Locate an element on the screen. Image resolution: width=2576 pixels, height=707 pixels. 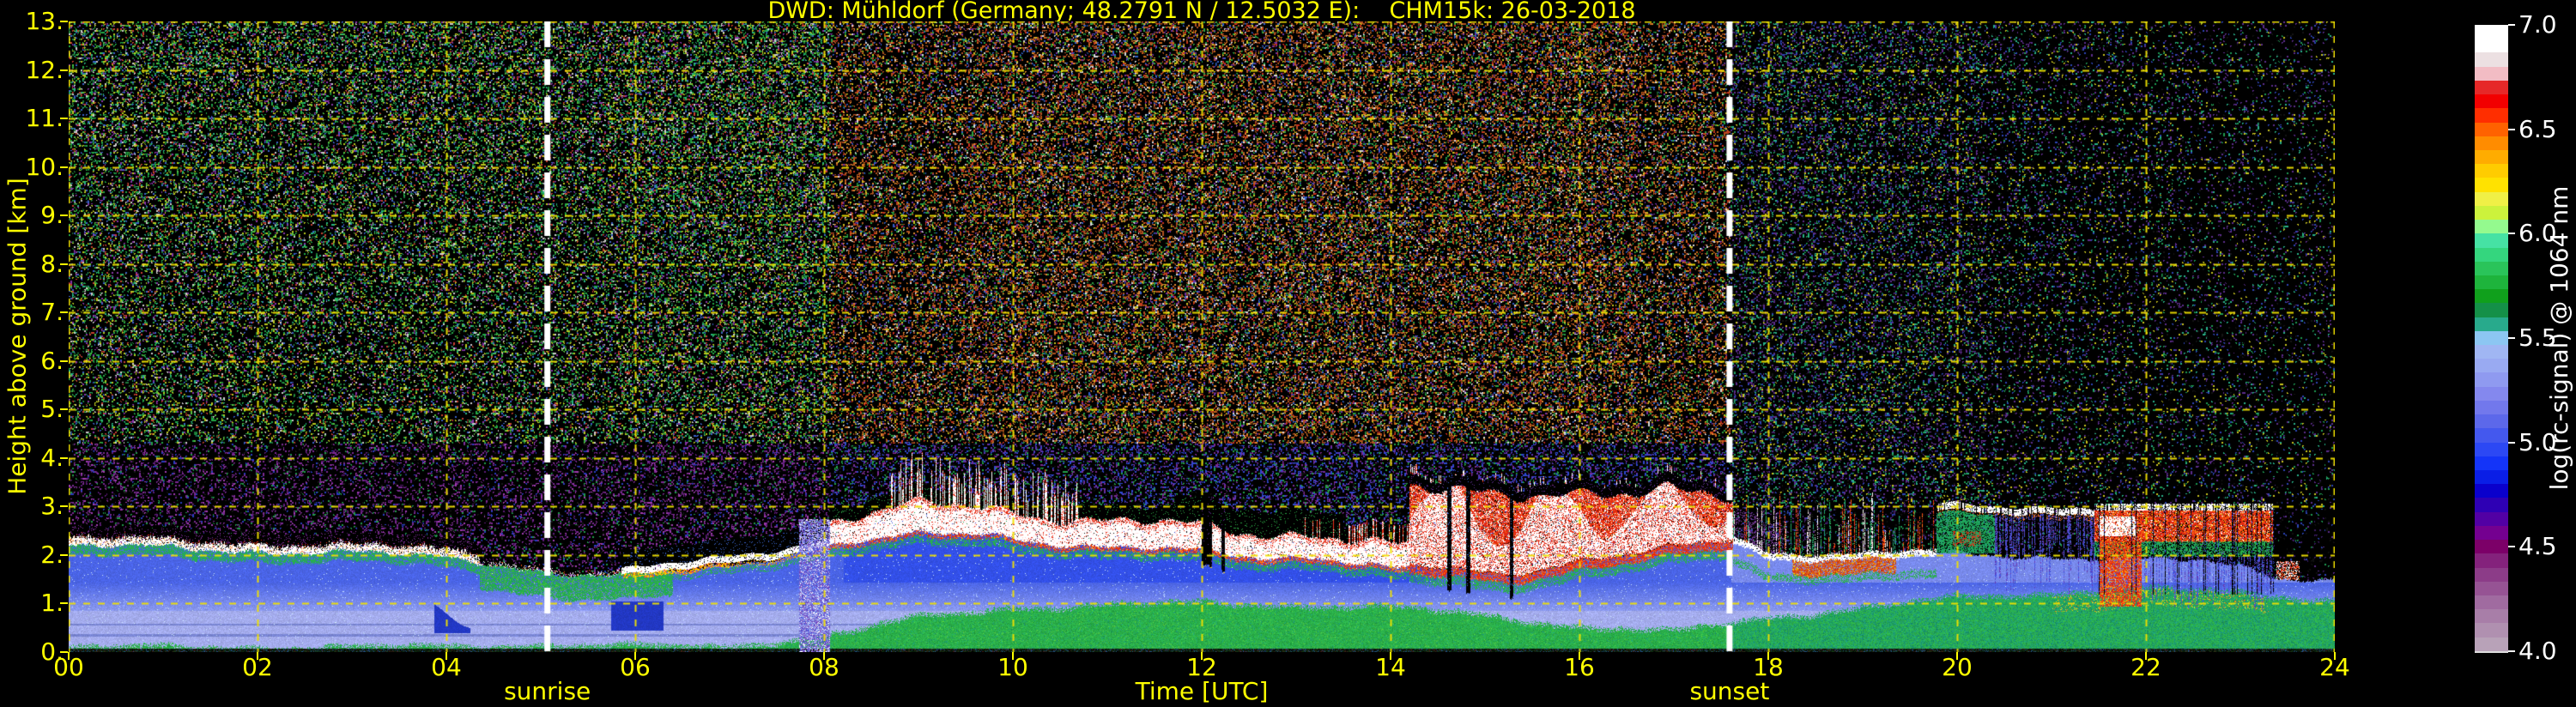
colorbar-tick-label: 4.5 is located at coordinates (2537, 546).